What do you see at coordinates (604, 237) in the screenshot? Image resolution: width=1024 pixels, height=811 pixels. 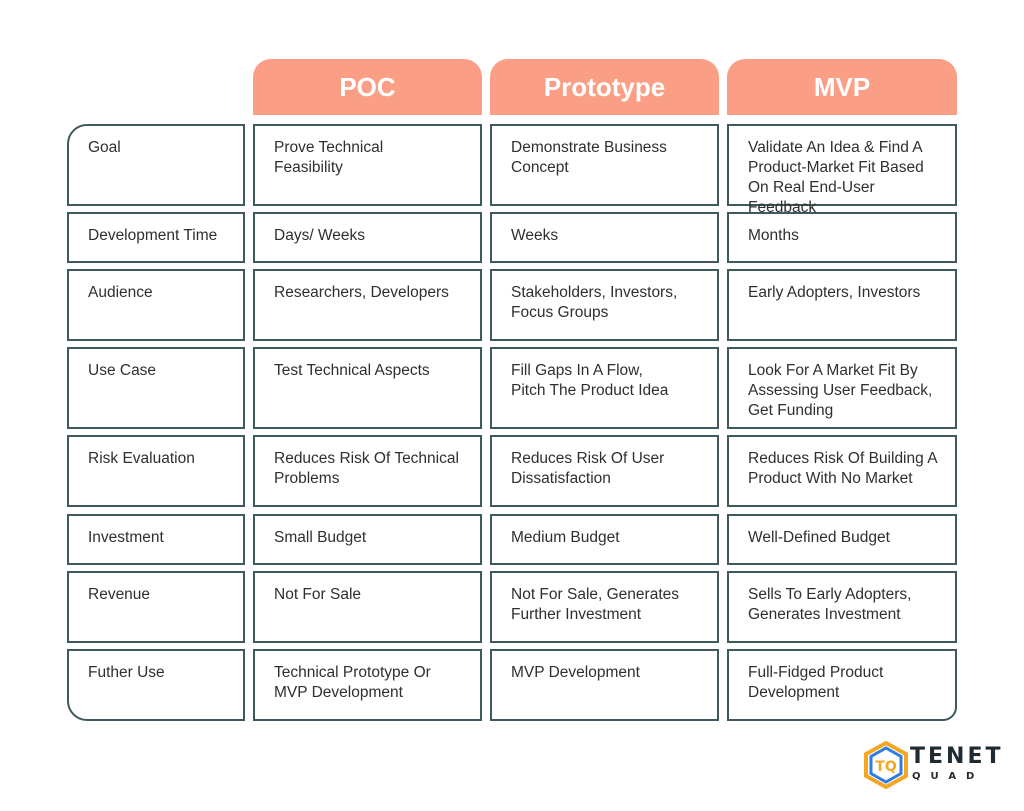 I see `table-cell: Weeks` at bounding box center [604, 237].